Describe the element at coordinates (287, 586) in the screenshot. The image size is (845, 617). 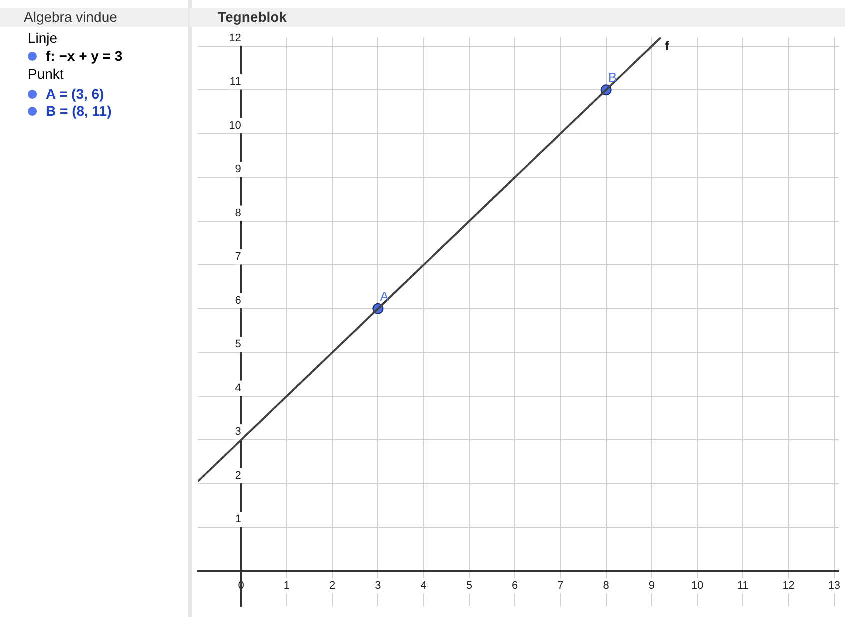
I see `x-tick-label: 1` at that location.